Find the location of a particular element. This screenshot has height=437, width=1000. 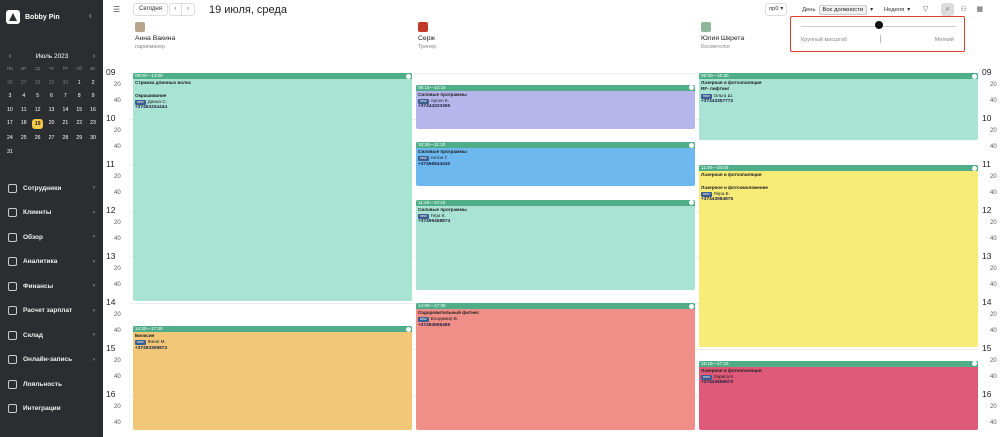

nav-item: Аналитика › is located at coordinates (51, 262).